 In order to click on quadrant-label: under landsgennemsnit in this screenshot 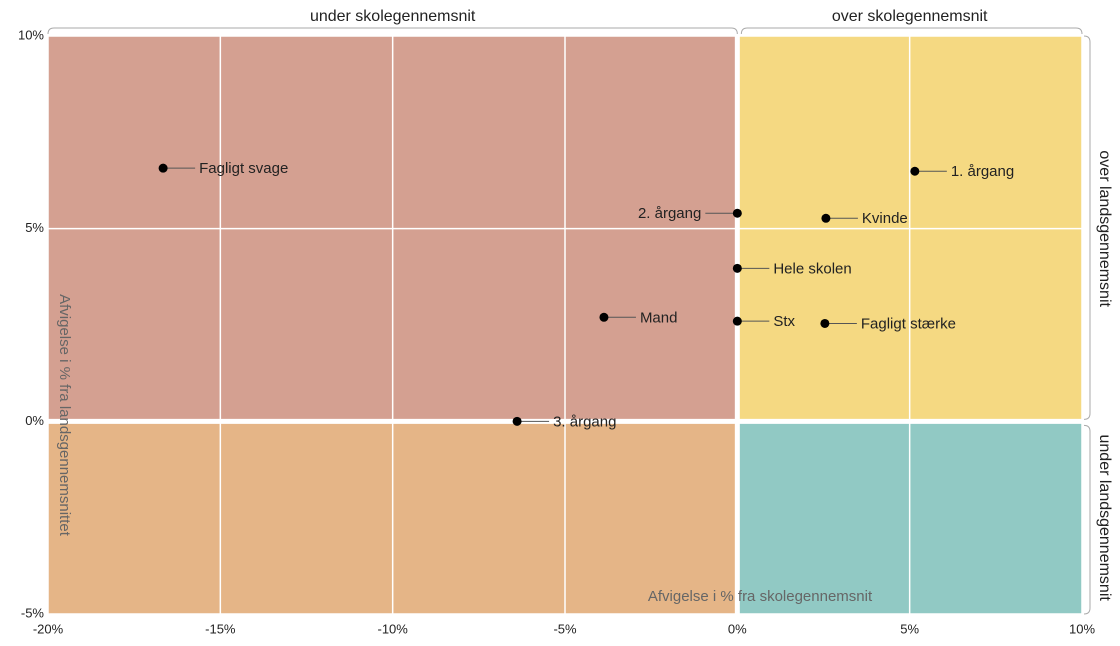, I will do `click(1104, 517)`.